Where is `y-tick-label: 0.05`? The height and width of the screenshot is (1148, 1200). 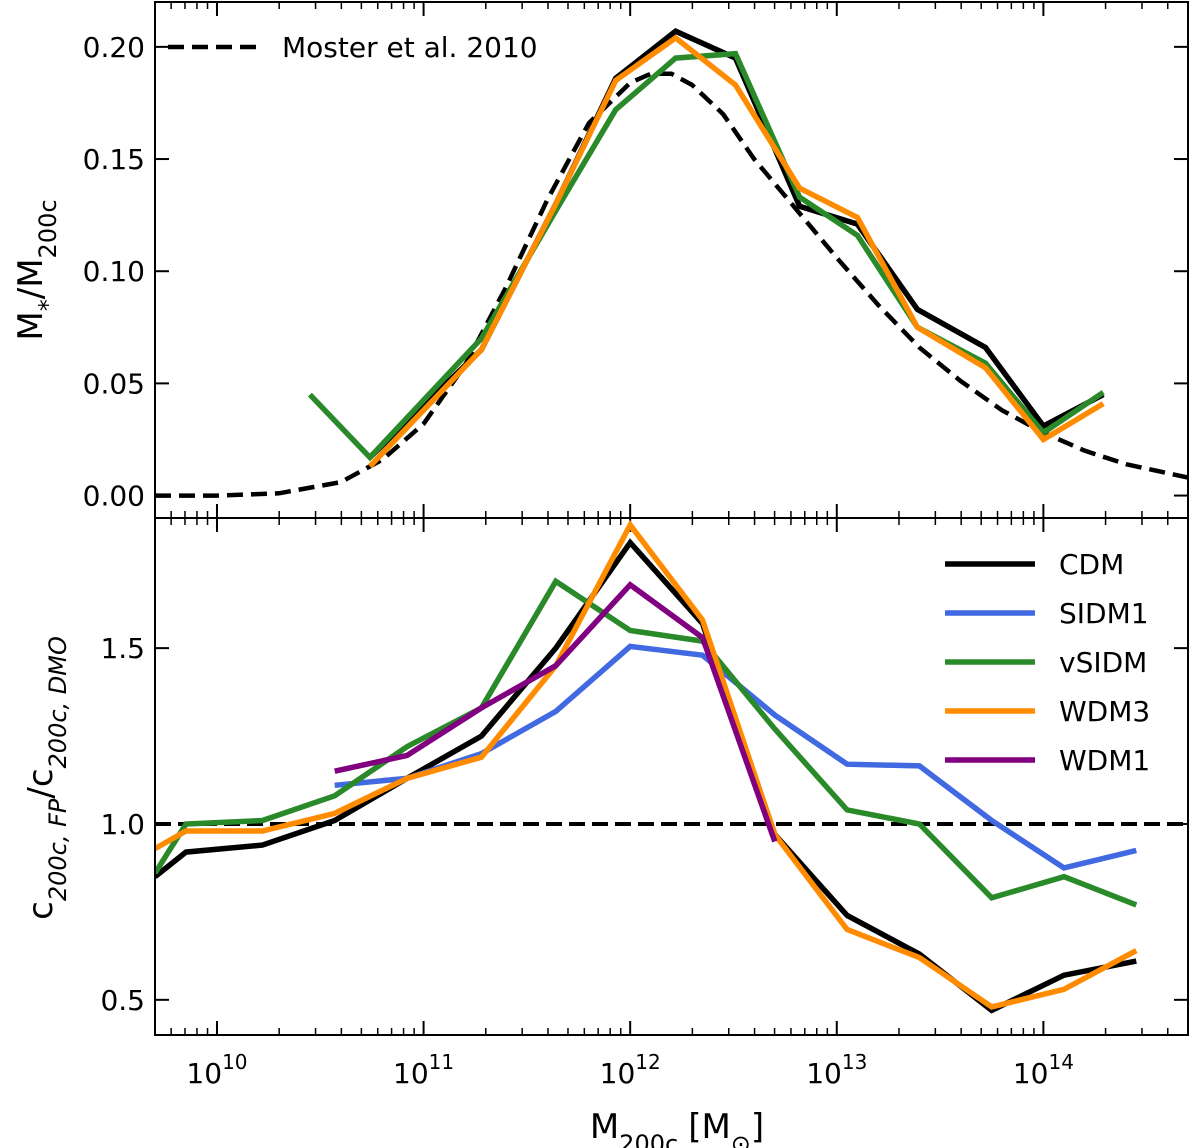 y-tick-label: 0.05 is located at coordinates (114, 383).